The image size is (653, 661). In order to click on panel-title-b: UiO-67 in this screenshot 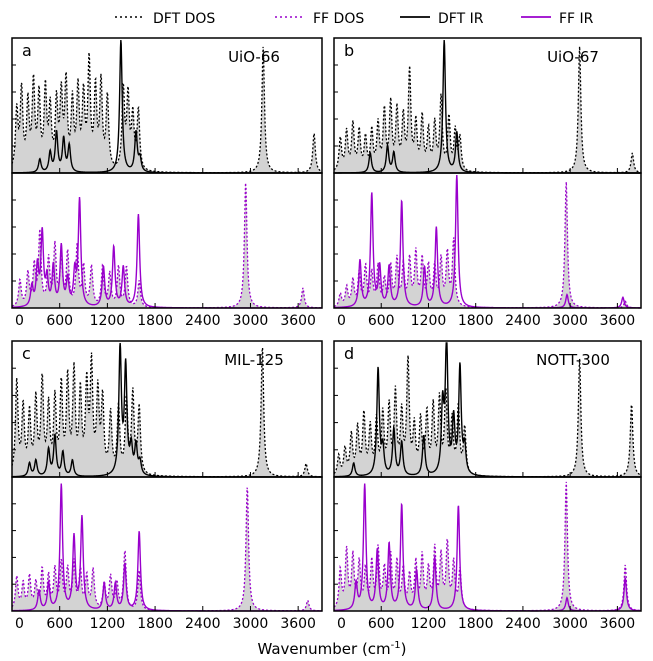, I will do `click(573, 57)`.